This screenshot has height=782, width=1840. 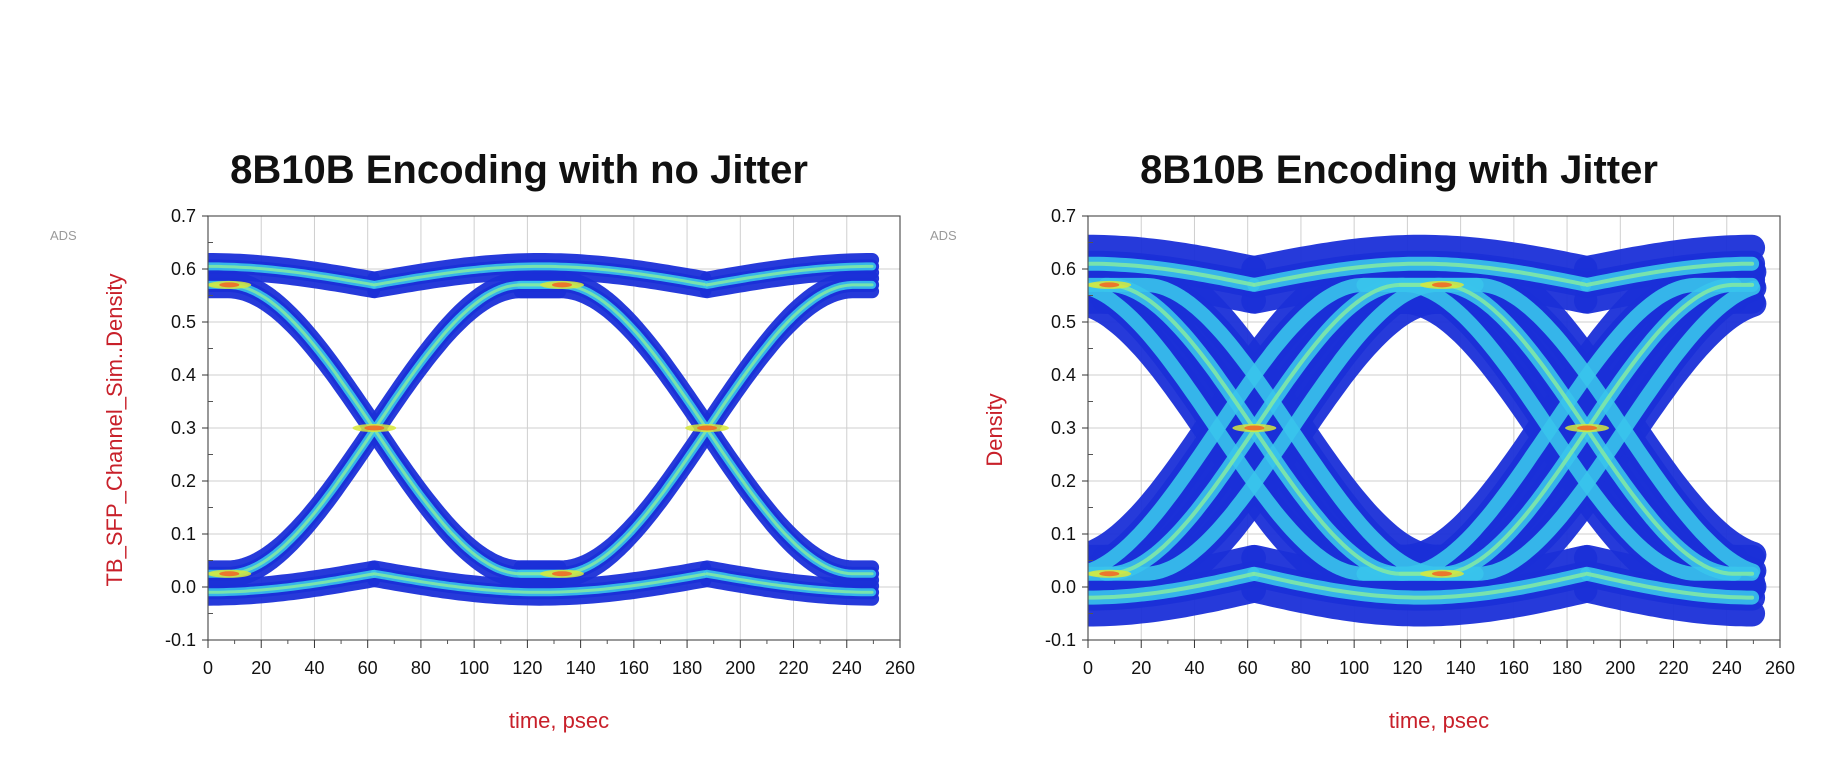 I want to click on chart-title: 8B10B Encoding with no Jitter, so click(x=519, y=170).